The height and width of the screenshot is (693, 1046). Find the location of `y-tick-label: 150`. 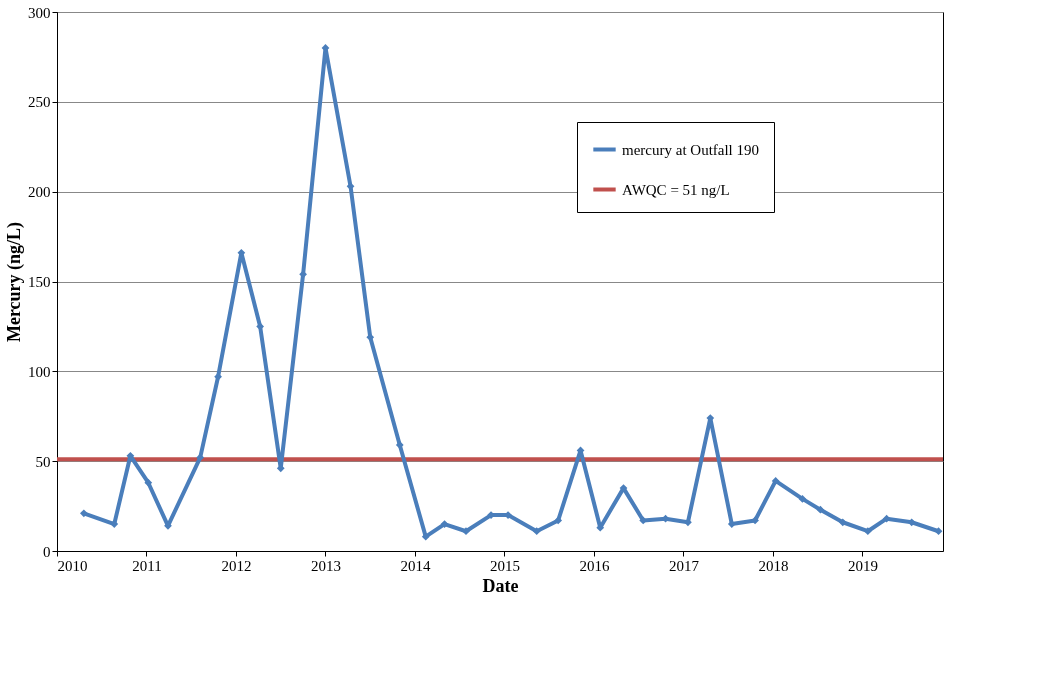

y-tick-label: 150 is located at coordinates (39, 282).